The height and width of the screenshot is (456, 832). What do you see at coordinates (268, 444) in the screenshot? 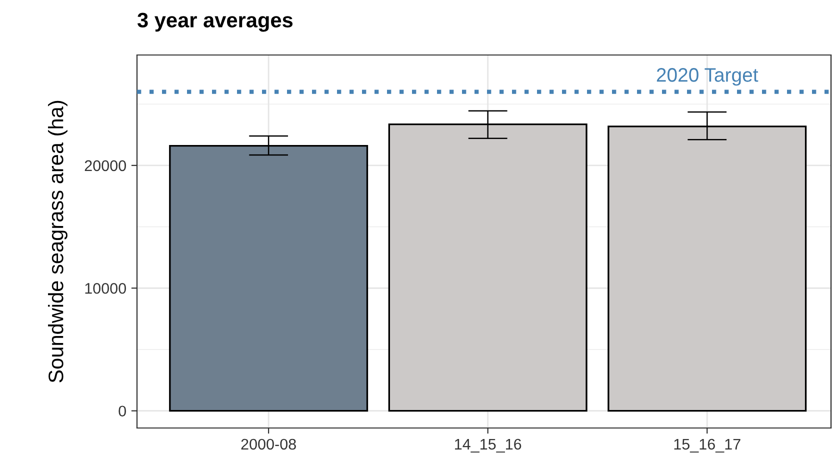
I see `x-tick-label: 2000-08` at bounding box center [268, 444].